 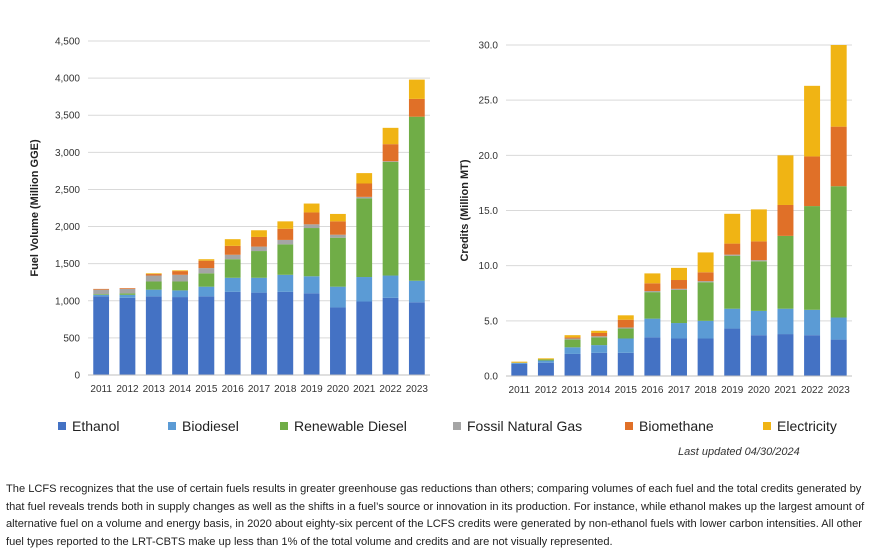 What do you see at coordinates (127, 288) in the screenshot?
I see `volume-bar-2012-biomethane` at bounding box center [127, 288].